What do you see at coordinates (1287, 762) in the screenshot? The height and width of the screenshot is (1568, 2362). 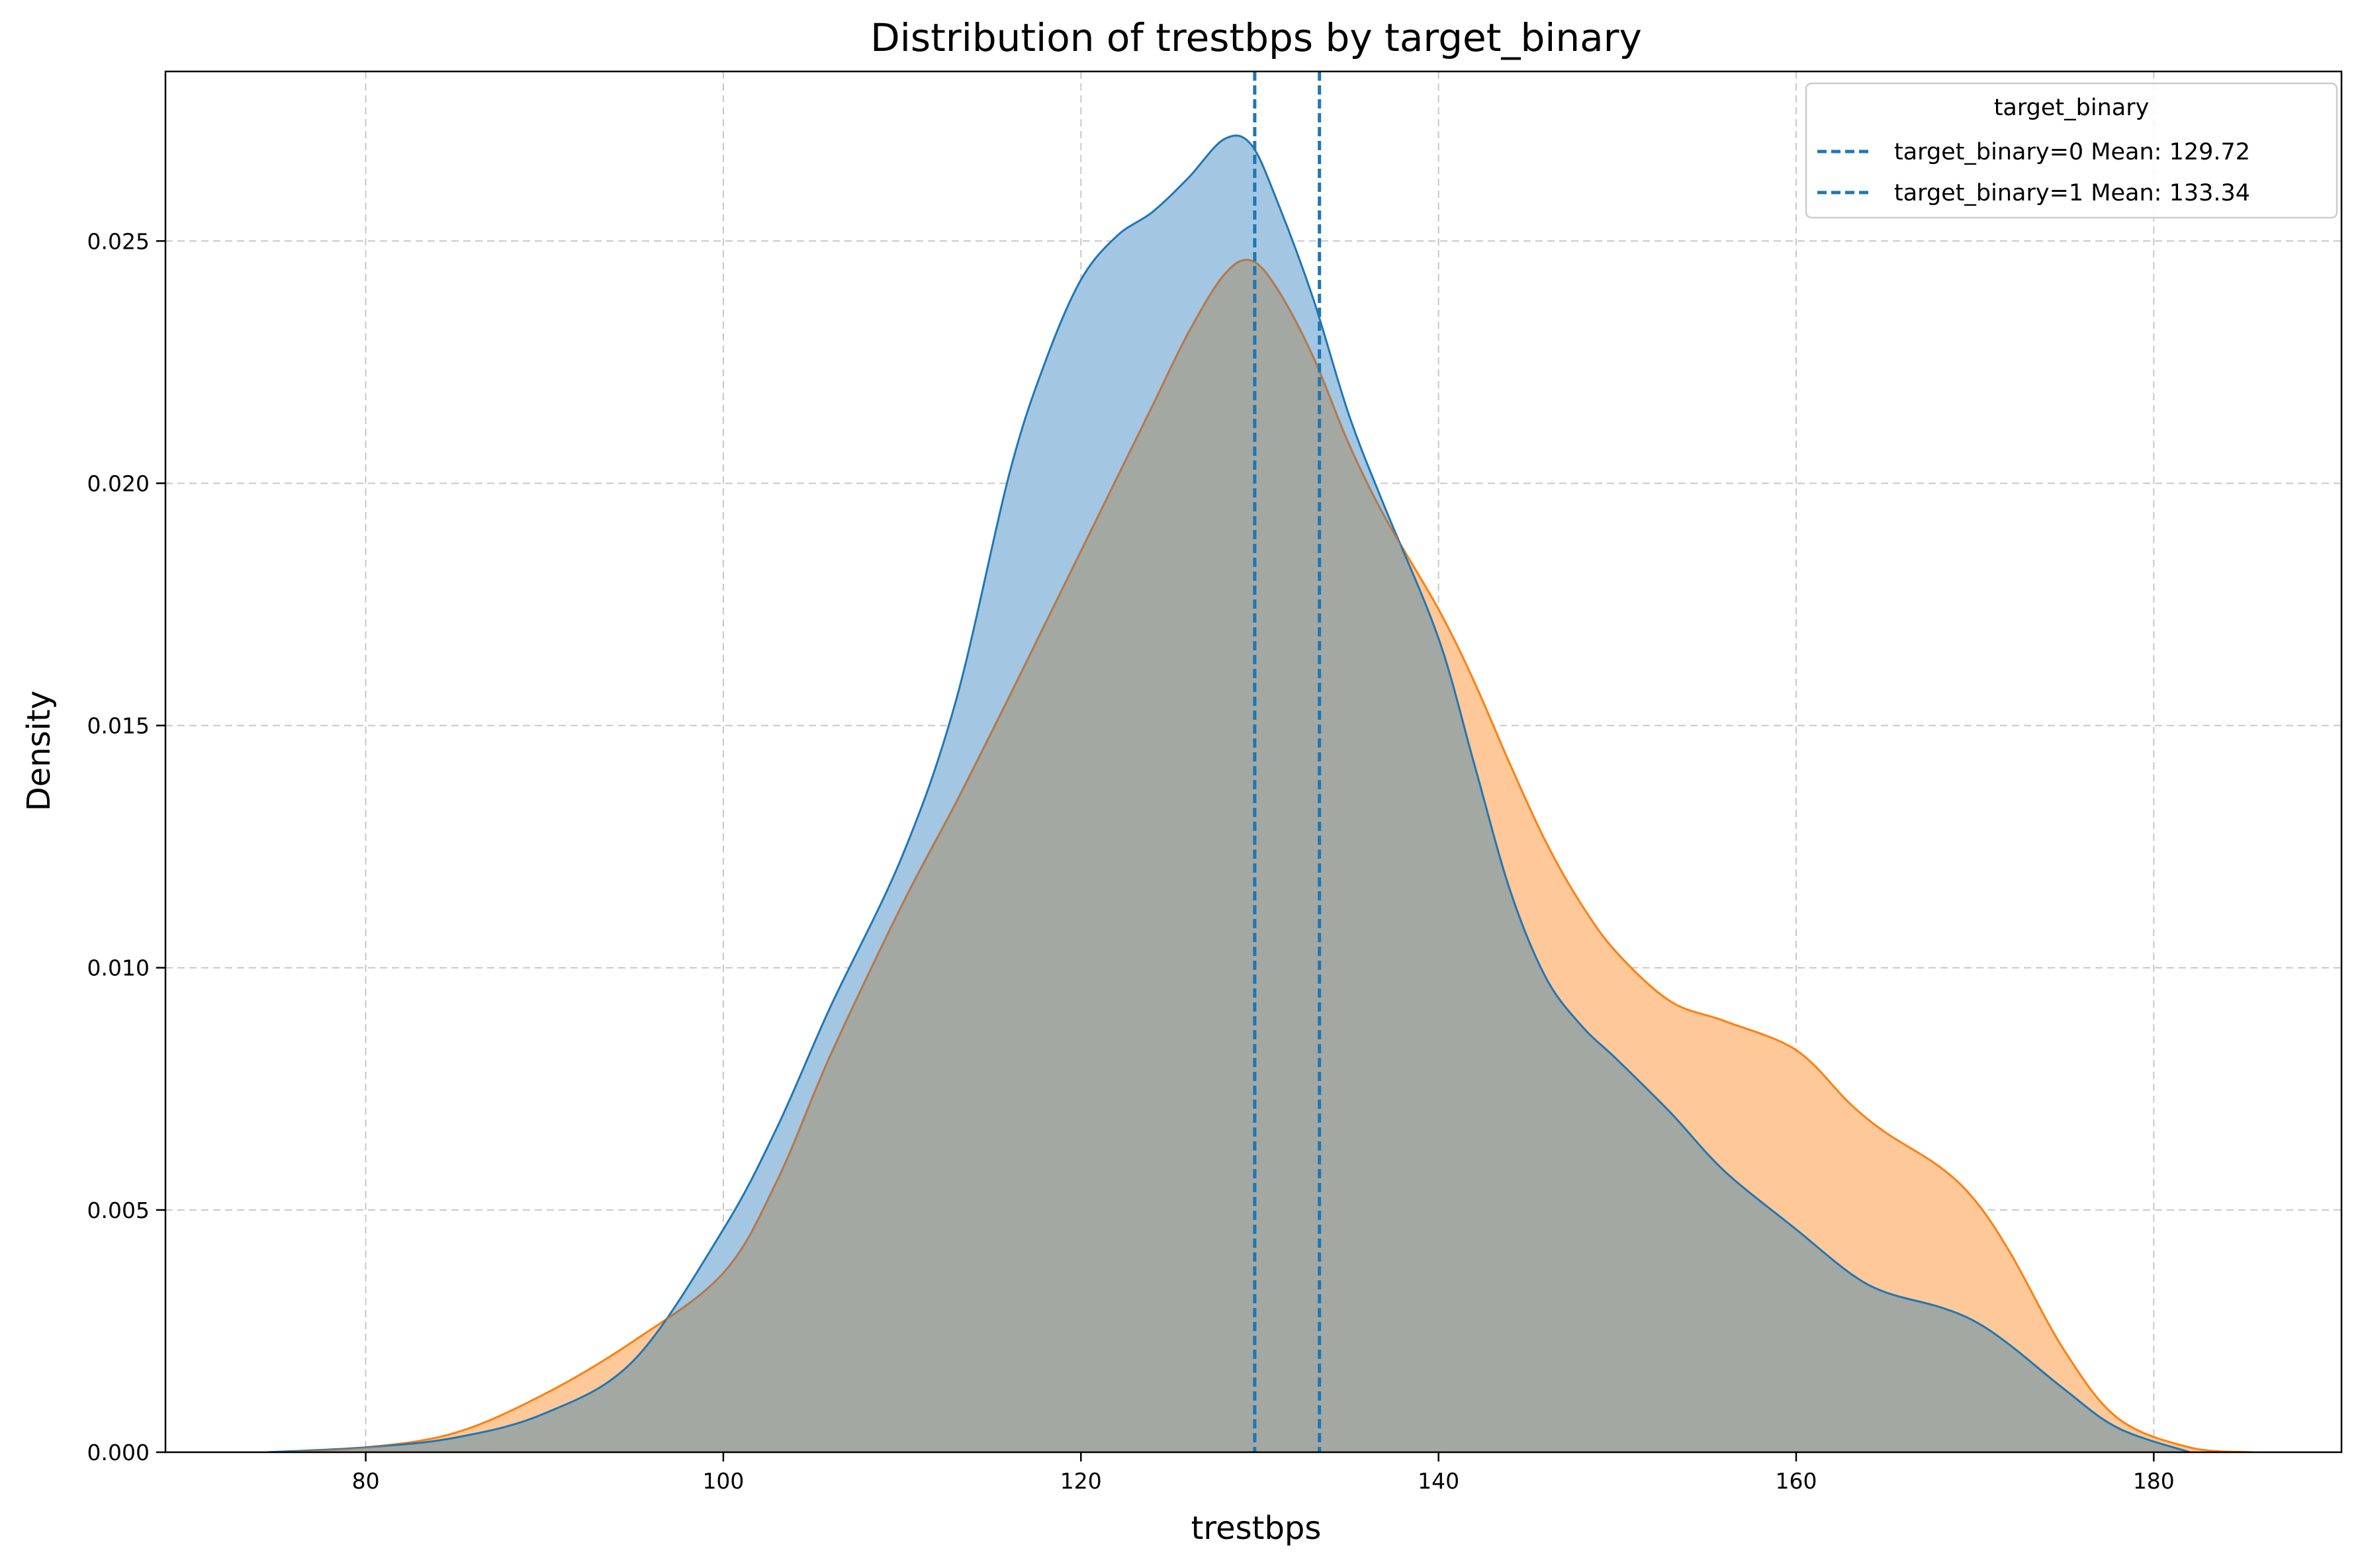 I see `mean-lines` at bounding box center [1287, 762].